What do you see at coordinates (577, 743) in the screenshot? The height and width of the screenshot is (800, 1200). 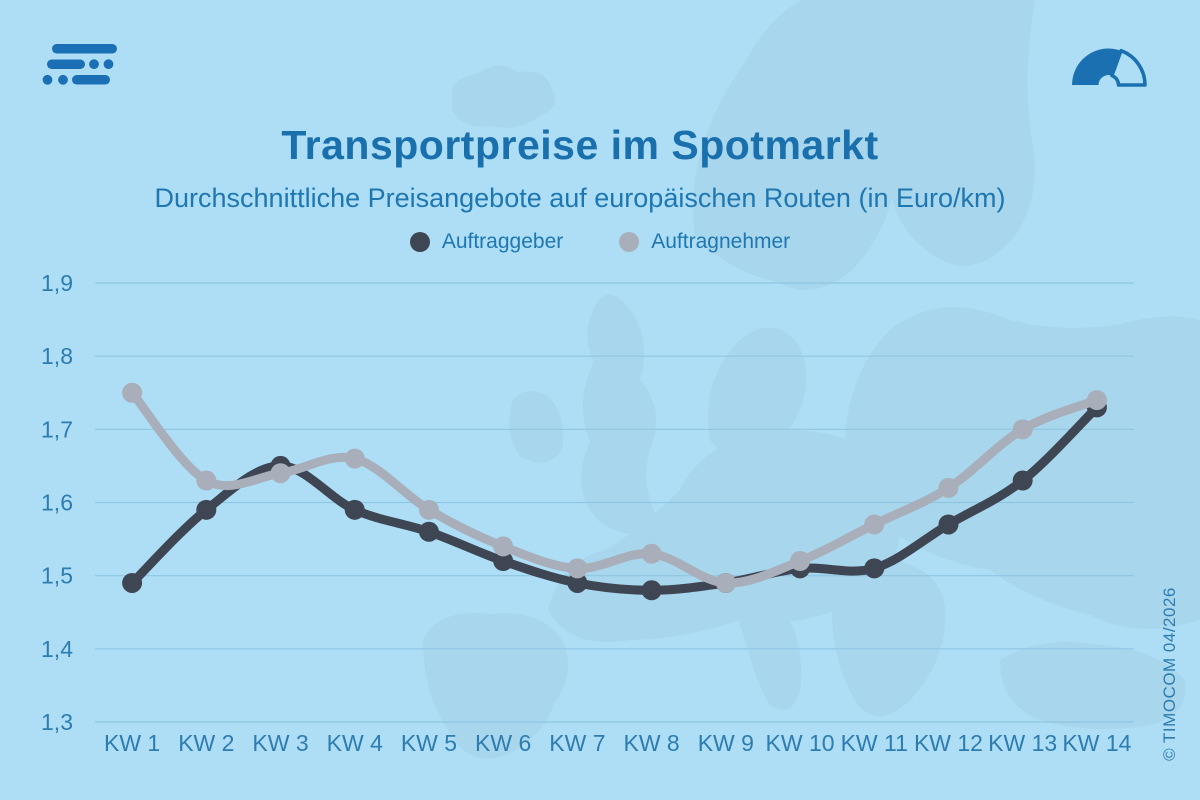 I see `svg-text: KW 7` at bounding box center [577, 743].